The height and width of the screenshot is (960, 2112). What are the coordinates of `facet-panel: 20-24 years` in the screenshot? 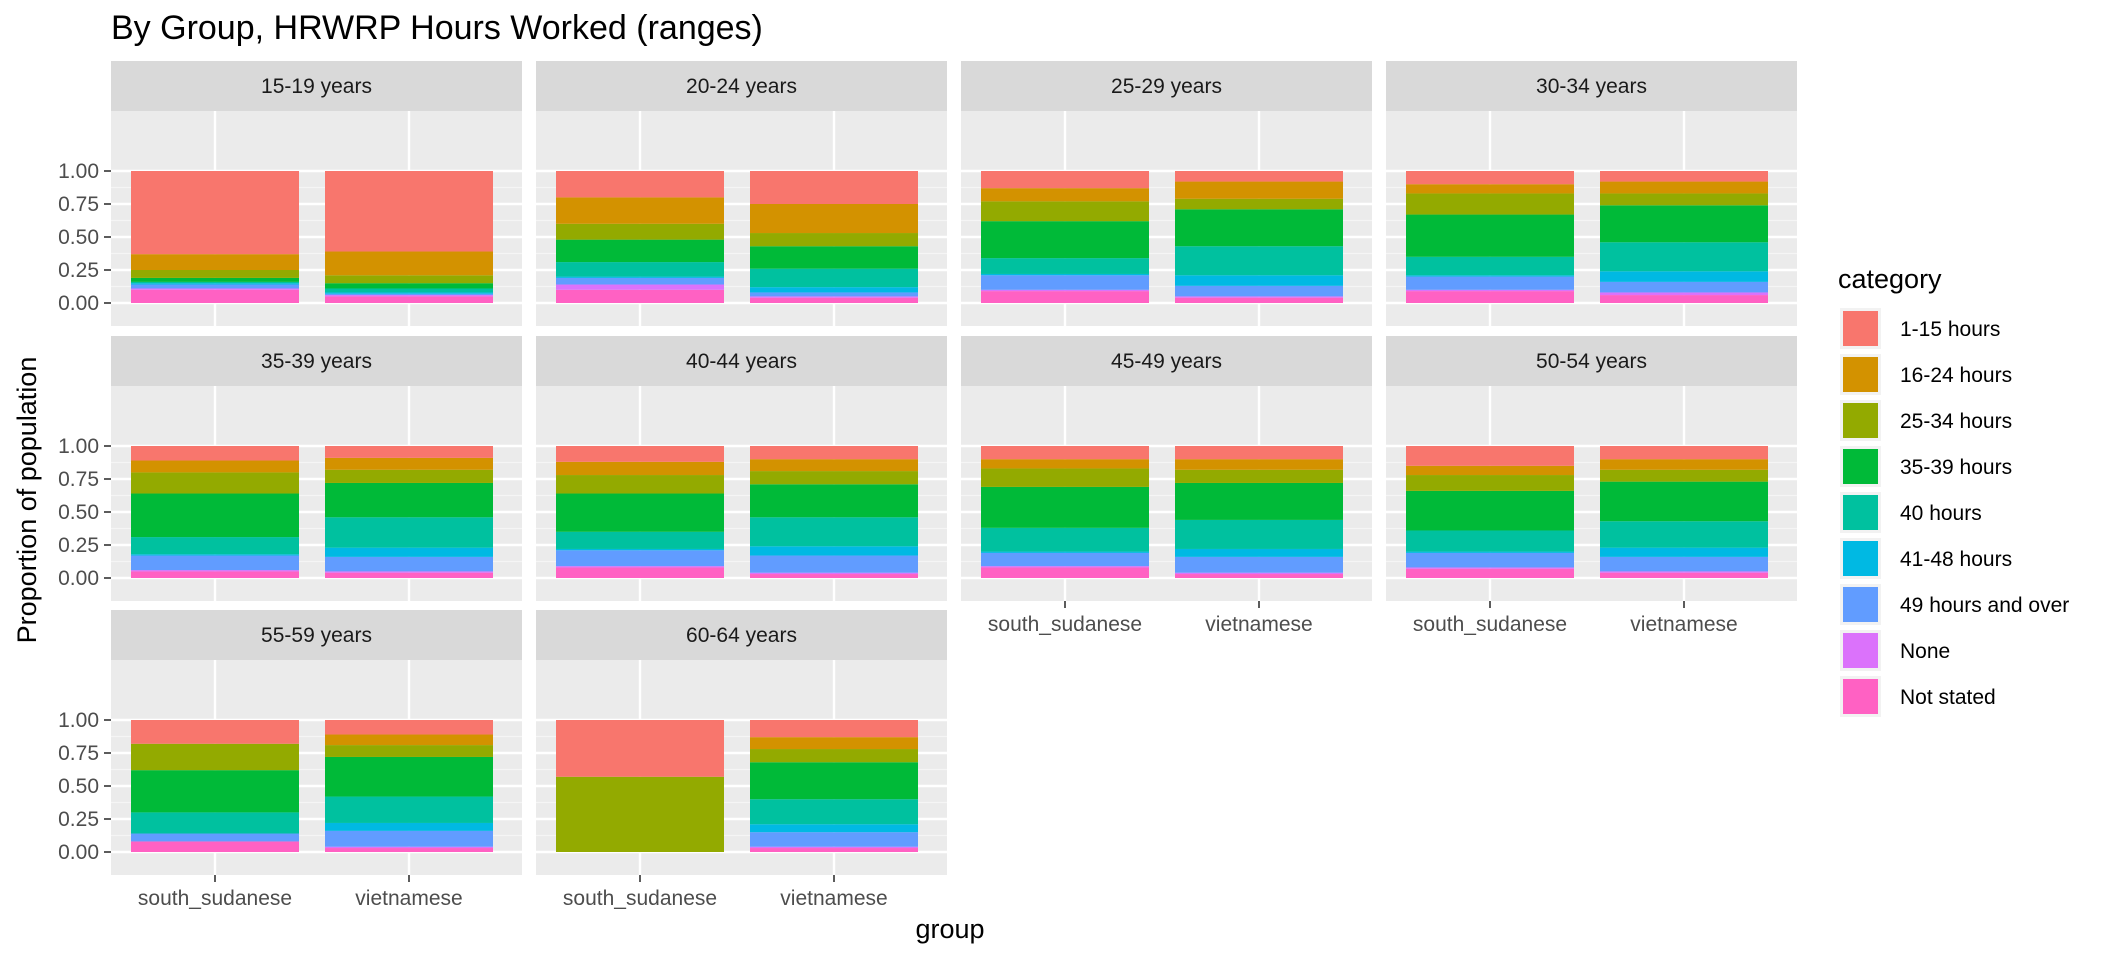 It's located at (741, 193).